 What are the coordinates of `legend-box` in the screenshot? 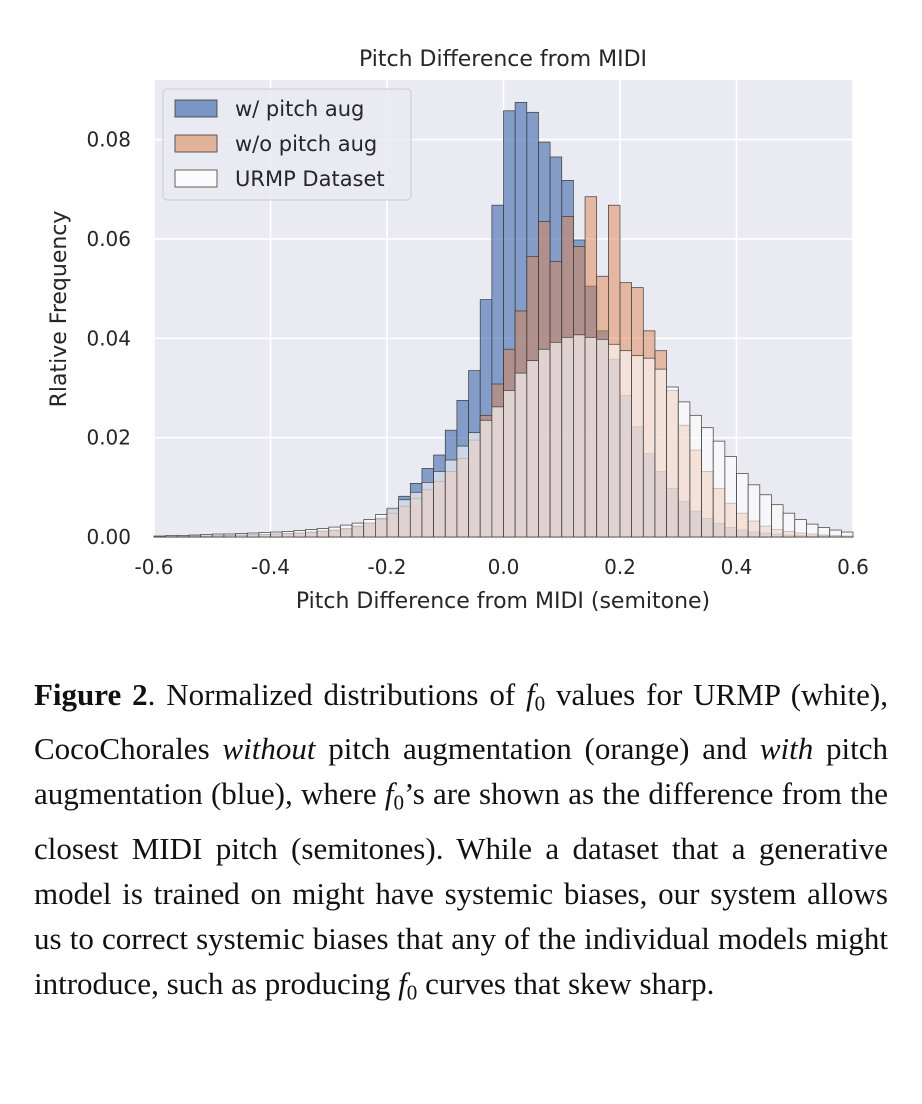 It's located at (287, 144).